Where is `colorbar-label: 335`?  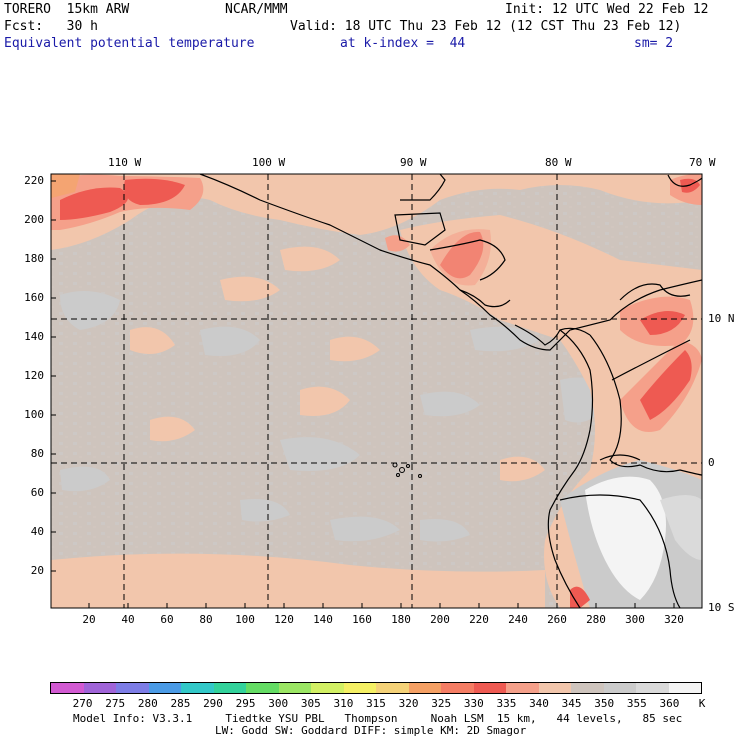
colorbar-label: 335 is located at coordinates (506, 703).